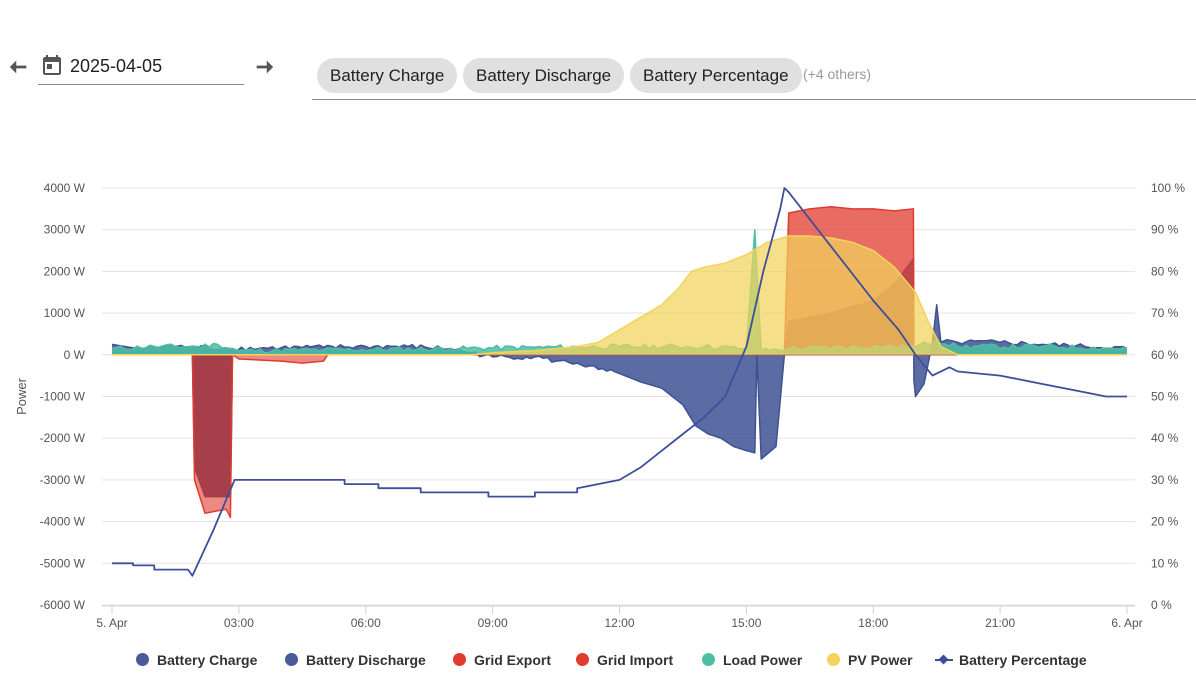 This screenshot has width=1196, height=695. Describe the element at coordinates (21, 396) in the screenshot. I see `y-left-axis-title: Power` at that location.